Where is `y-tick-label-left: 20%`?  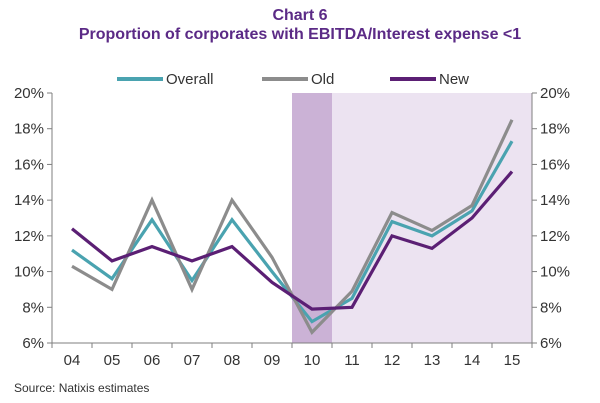 y-tick-label-left: 20% is located at coordinates (29, 93).